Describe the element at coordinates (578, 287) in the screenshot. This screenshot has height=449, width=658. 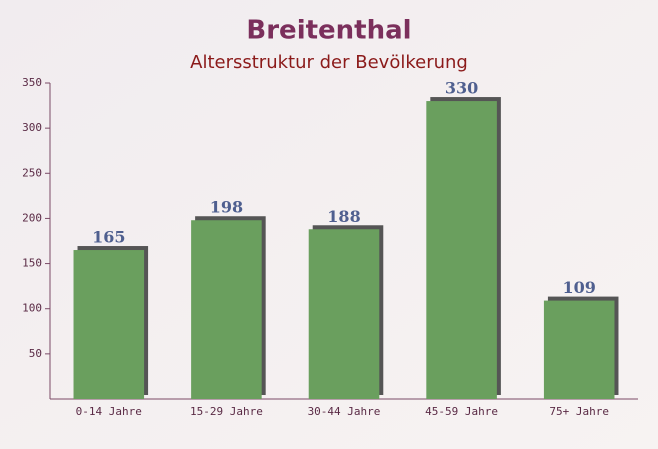
I see `value-label: 109` at that location.